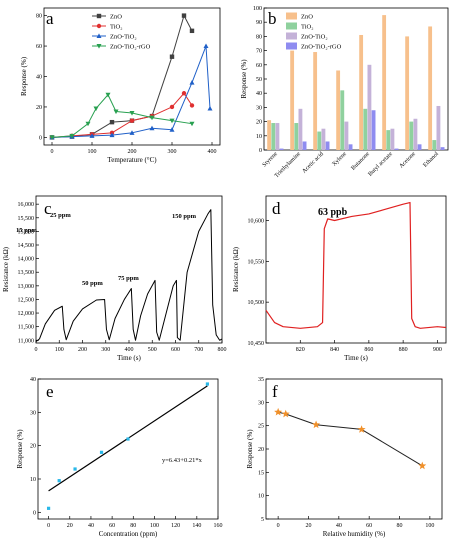 The width and height of the screenshot is (452, 550). What do you see at coordinates (26, 260) in the screenshot?
I see `y-tick-label-c: 14,000` at bounding box center [26, 260].